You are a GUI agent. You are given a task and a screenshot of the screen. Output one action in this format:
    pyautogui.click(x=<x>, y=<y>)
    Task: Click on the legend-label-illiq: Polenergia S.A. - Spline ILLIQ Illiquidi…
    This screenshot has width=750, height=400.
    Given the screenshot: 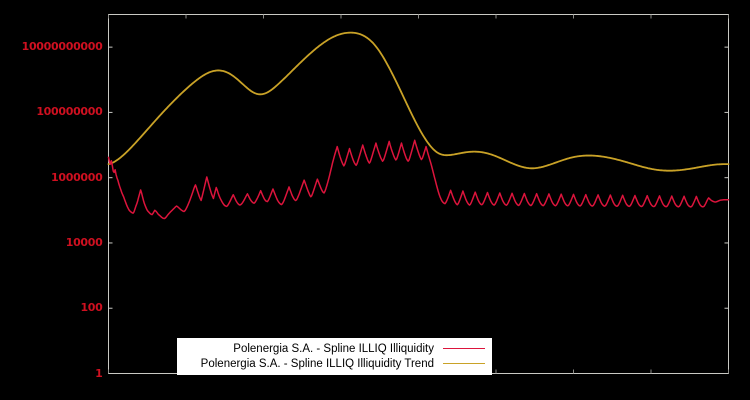 What is the action you would take?
    pyautogui.click(x=333, y=348)
    